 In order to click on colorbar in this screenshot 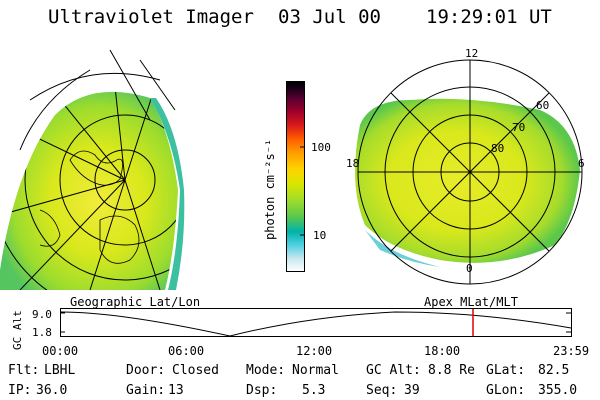, I will do `click(295, 176)`.